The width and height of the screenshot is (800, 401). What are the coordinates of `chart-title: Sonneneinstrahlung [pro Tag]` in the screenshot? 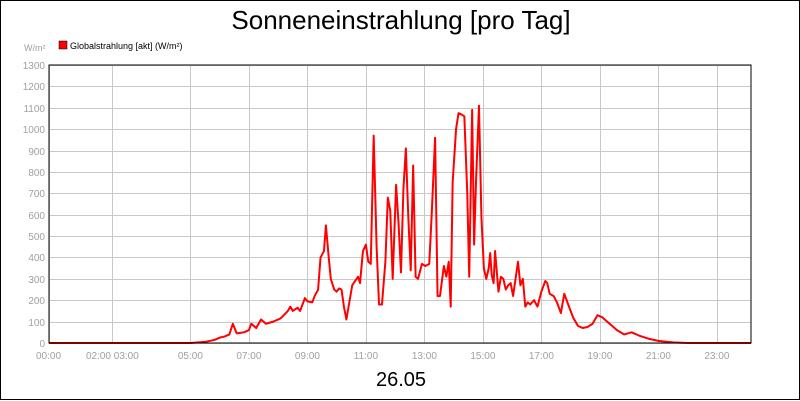 It's located at (400, 20).